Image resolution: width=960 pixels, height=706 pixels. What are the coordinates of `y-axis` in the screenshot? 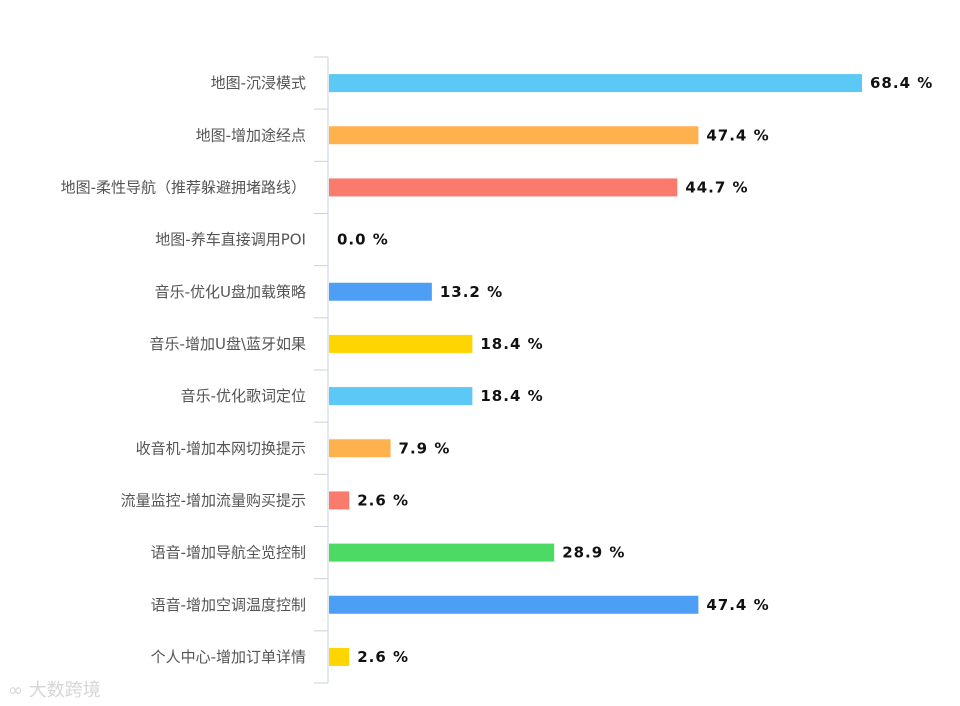 It's located at (321, 370).